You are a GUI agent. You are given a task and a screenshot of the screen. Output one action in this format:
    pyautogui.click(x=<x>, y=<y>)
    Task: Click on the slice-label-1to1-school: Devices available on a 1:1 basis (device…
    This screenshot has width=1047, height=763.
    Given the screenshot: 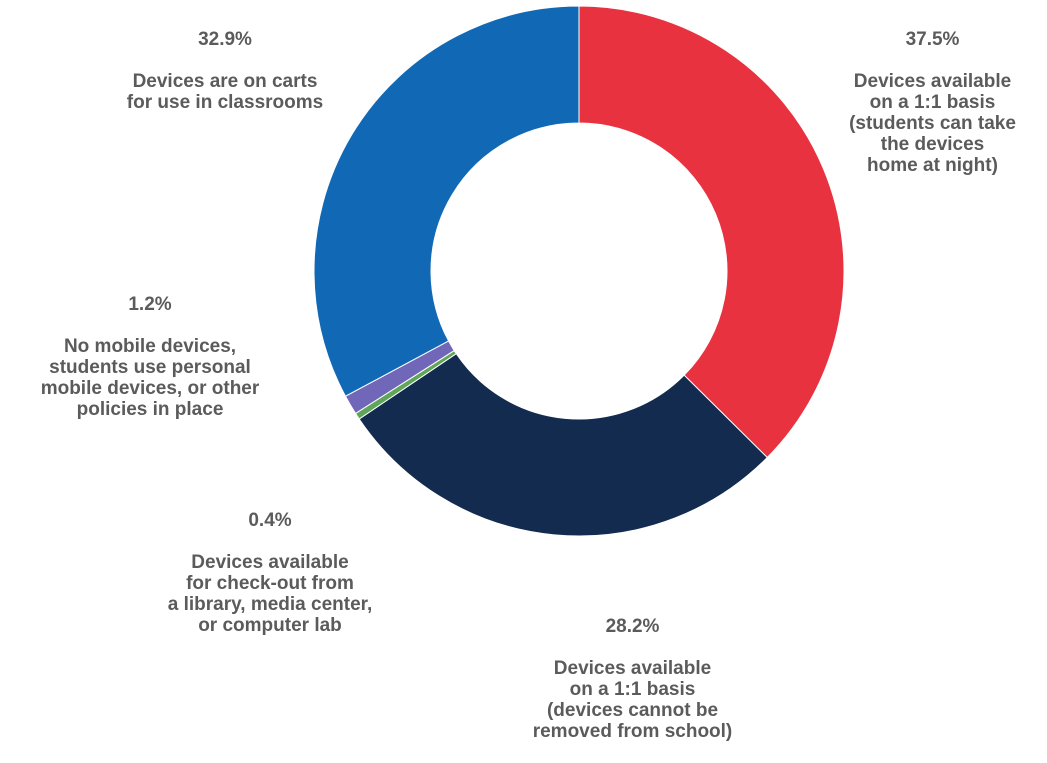 What is the action you would take?
    pyautogui.click(x=632, y=700)
    